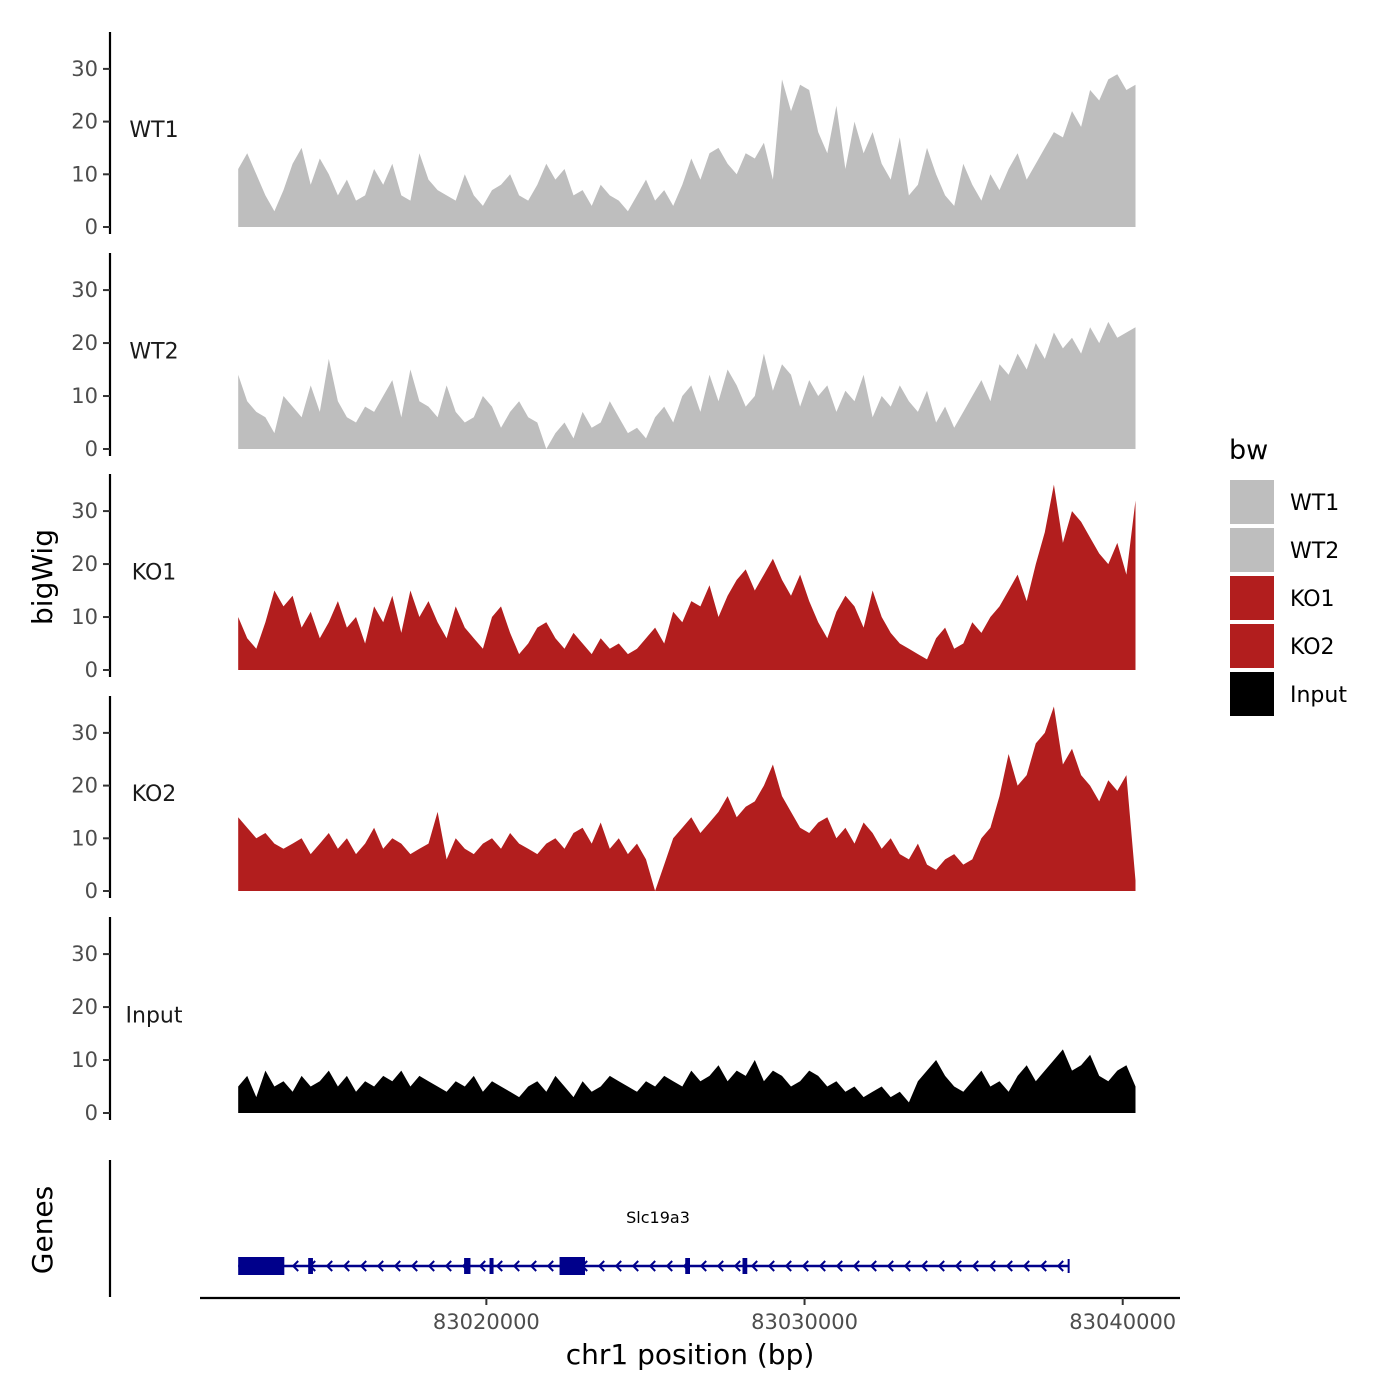  I want to click on gene-name-label: Slc19a3, so click(658, 1217).